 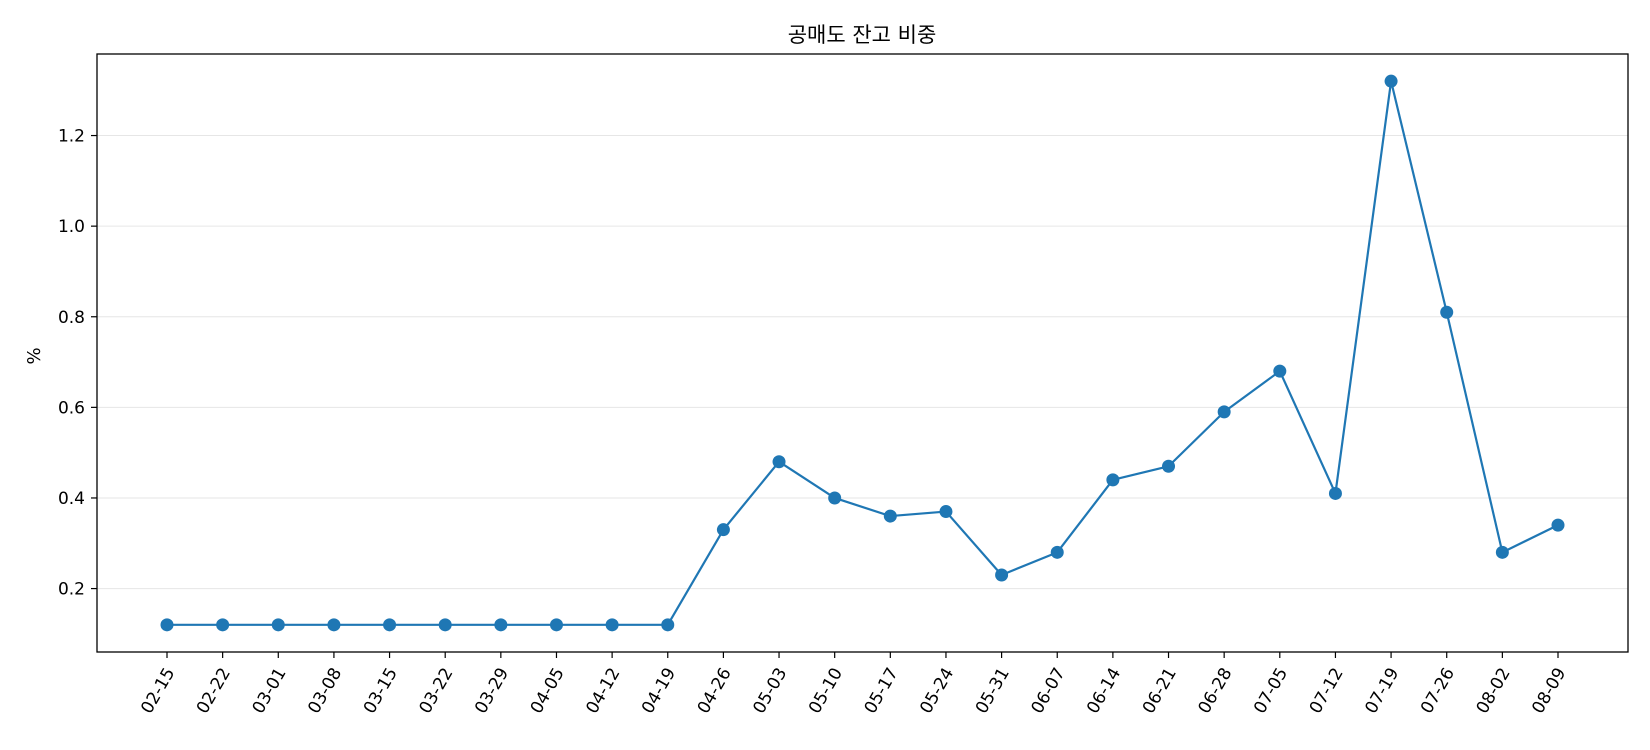 I want to click on x-tick-label: 02-22, so click(x=214, y=691).